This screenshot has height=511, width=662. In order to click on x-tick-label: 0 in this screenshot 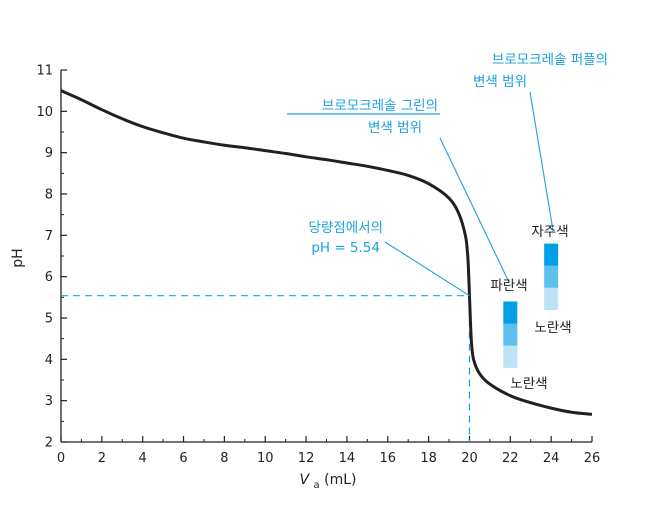, I will do `click(61, 458)`.